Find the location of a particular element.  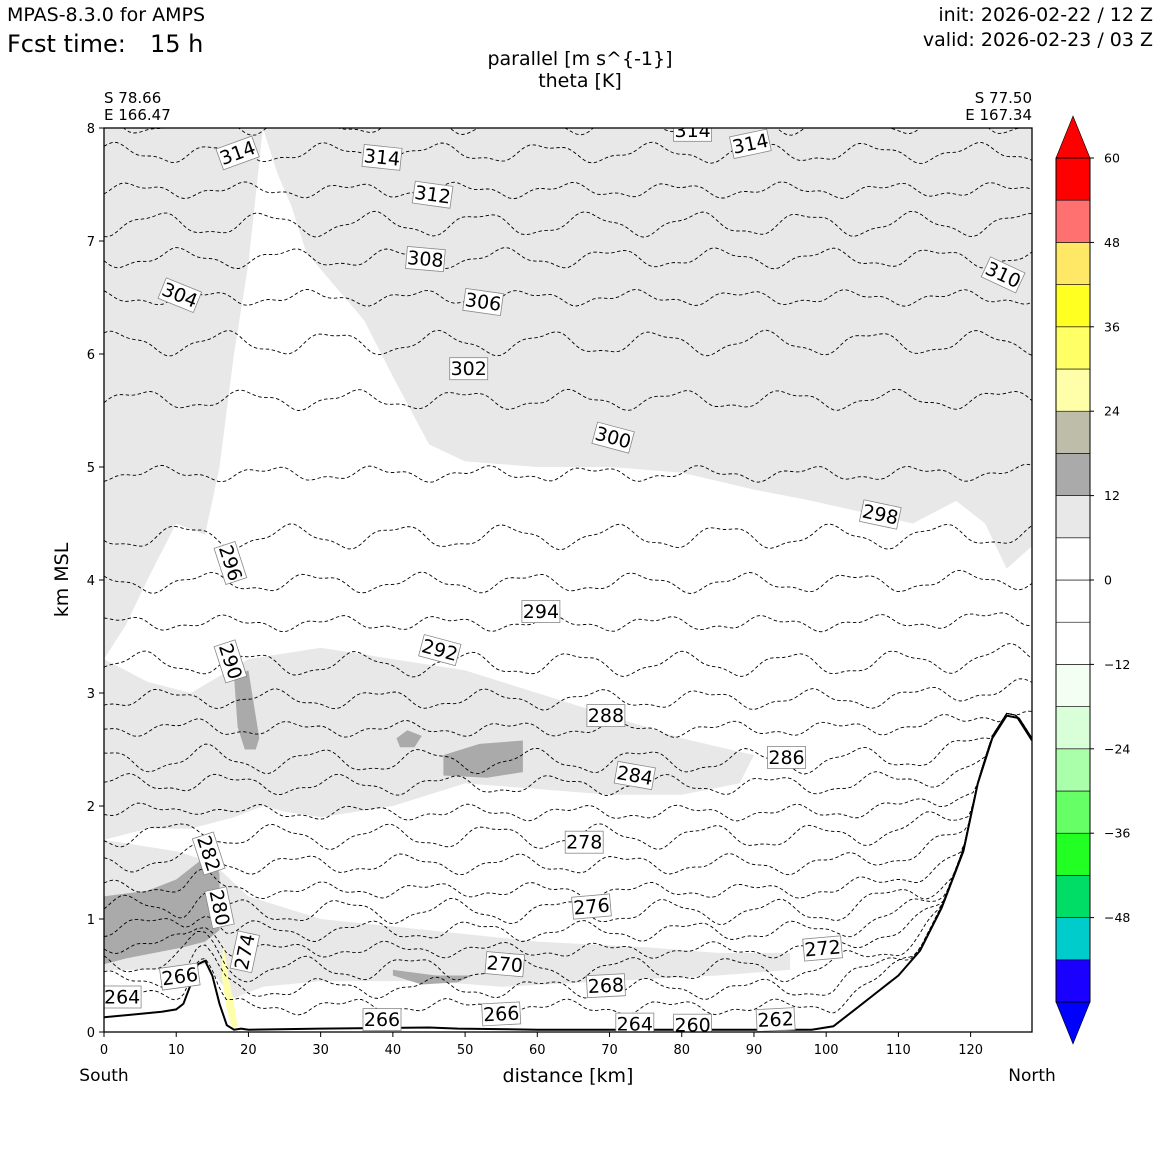

contour-label-266: 266 is located at coordinates (382, 1019).